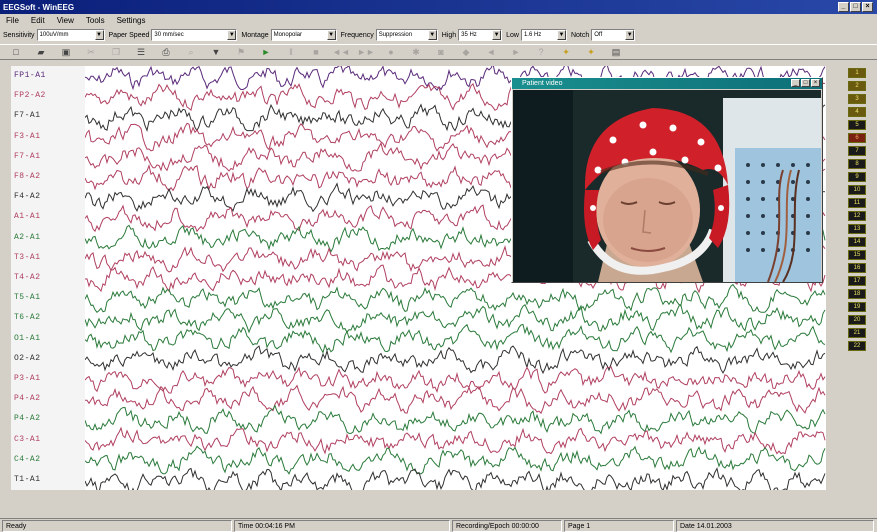  What do you see at coordinates (857, 333) in the screenshot?
I see `channel-toggle-button: 21` at bounding box center [857, 333].